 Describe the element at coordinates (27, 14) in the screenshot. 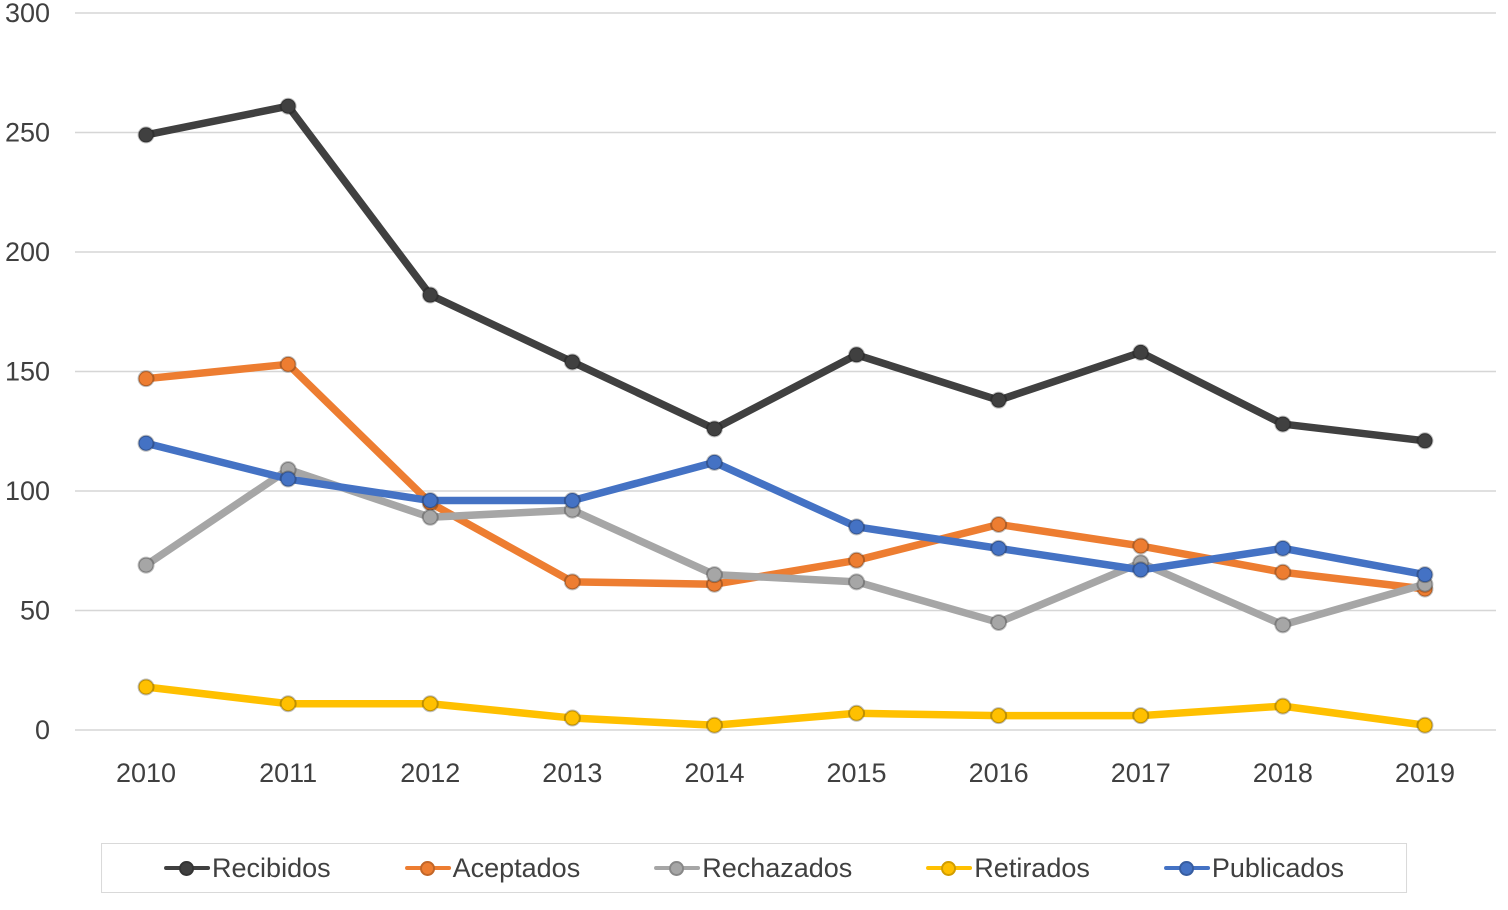

I see `y-axis-tick-label: 300` at that location.